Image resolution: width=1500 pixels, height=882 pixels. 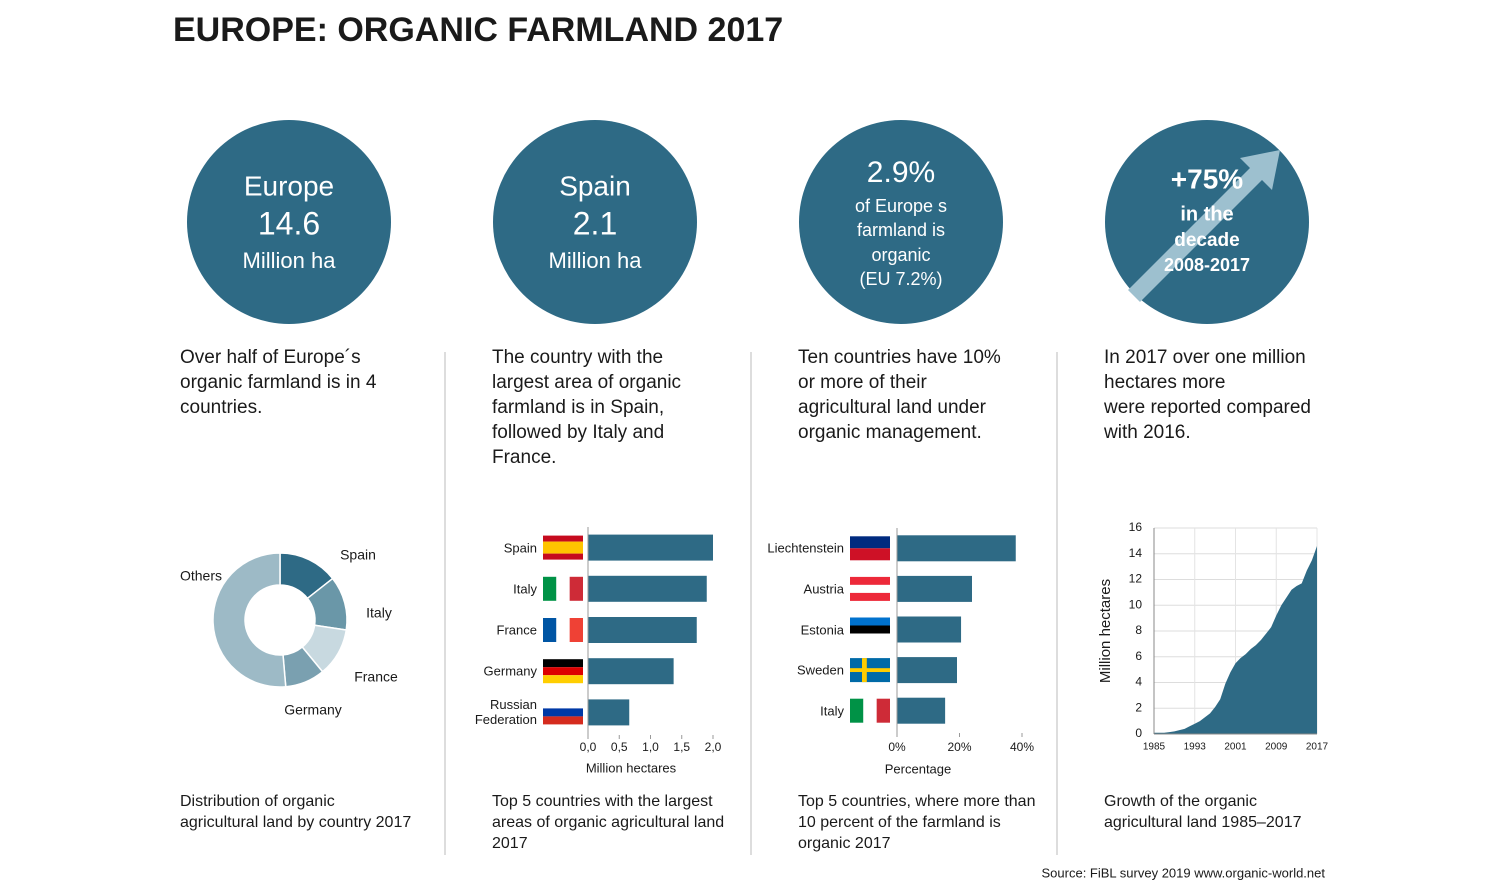 What do you see at coordinates (586, 382) in the screenshot?
I see `description: largest area of organic` at bounding box center [586, 382].